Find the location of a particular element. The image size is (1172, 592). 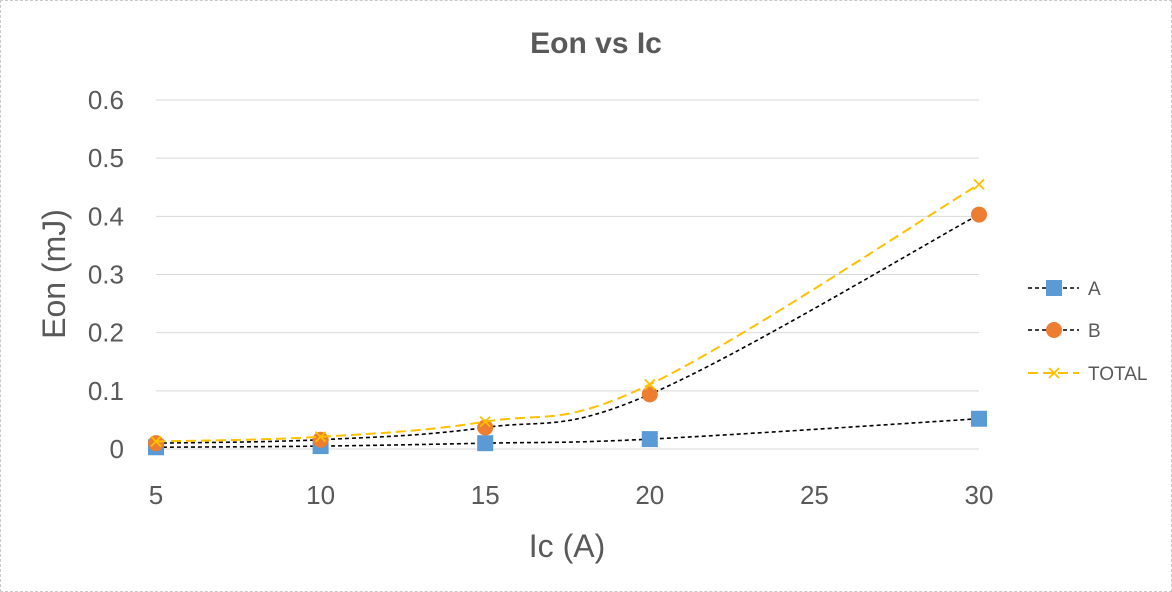

x-axis-title: Ic (A) is located at coordinates (567, 546).